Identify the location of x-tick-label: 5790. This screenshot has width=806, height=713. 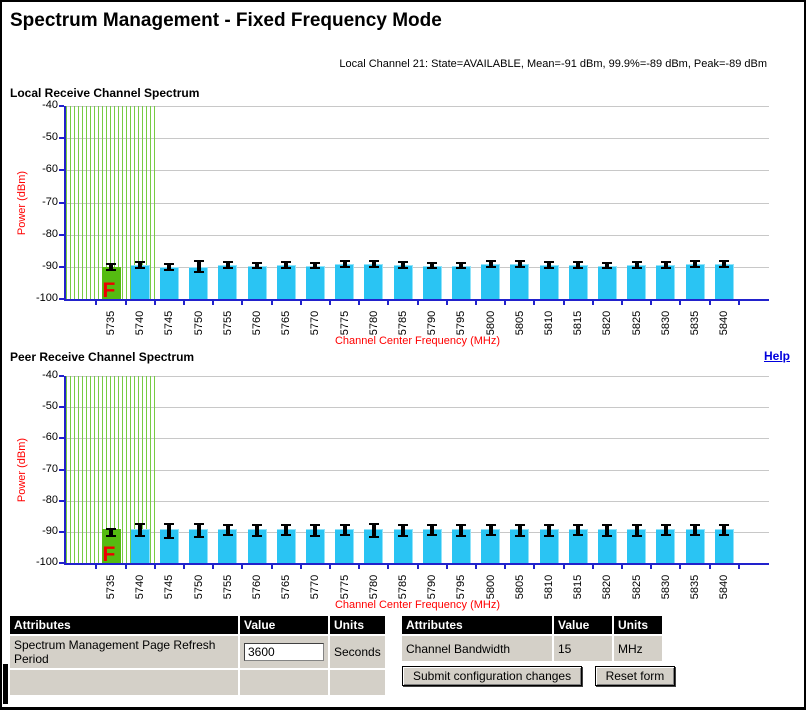
(432, 323).